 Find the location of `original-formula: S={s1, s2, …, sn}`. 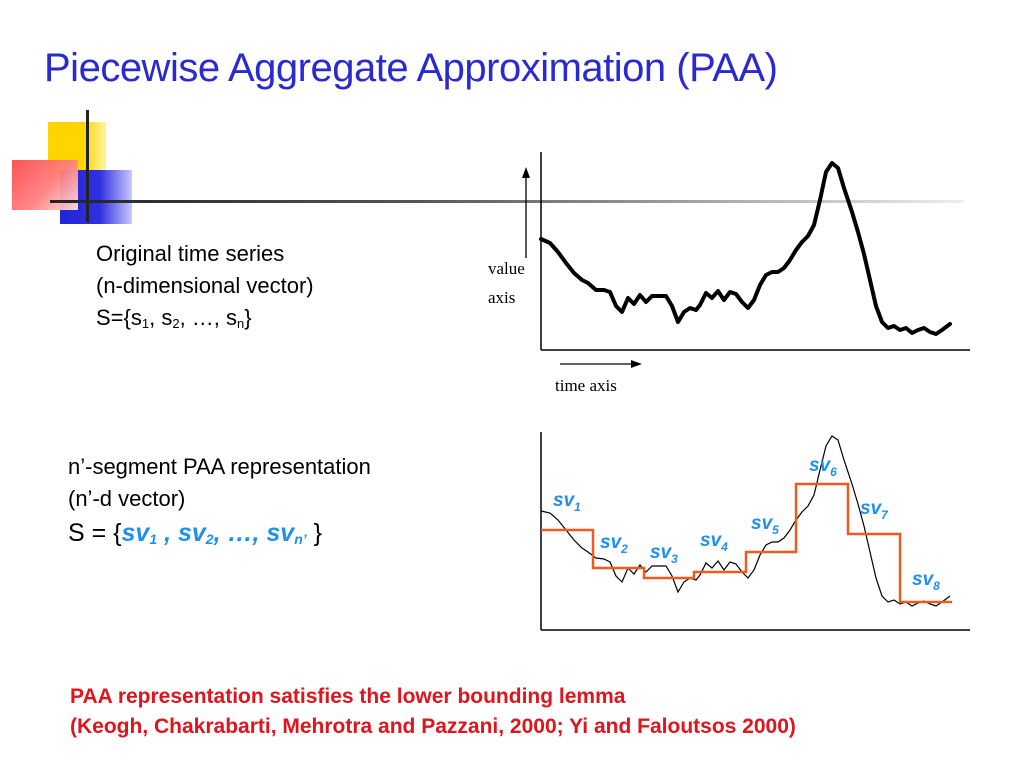

original-formula: S={s1, s2, …, sn} is located at coordinates (174, 318).